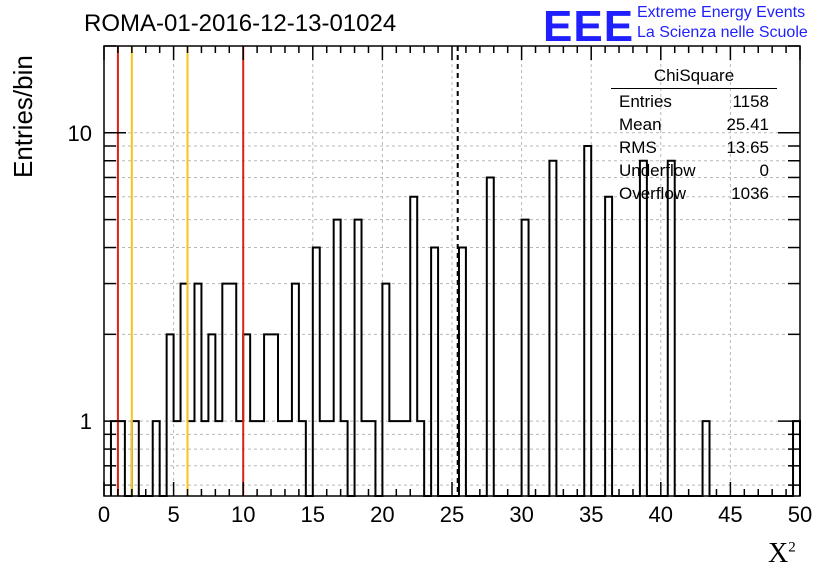 The width and height of the screenshot is (836, 572). Describe the element at coordinates (640, 124) in the screenshot. I see `stats-label: Mean` at that location.